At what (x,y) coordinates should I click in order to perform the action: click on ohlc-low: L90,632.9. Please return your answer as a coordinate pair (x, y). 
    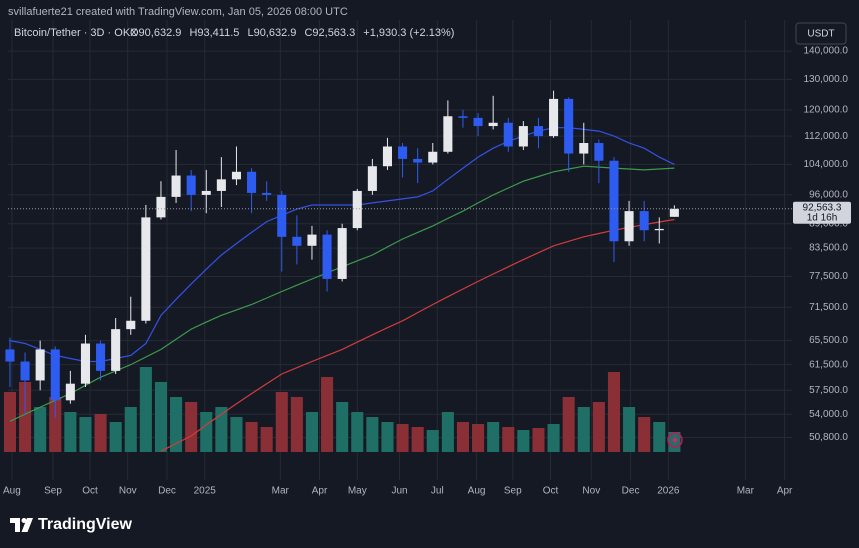
    Looking at the image, I should click on (271, 33).